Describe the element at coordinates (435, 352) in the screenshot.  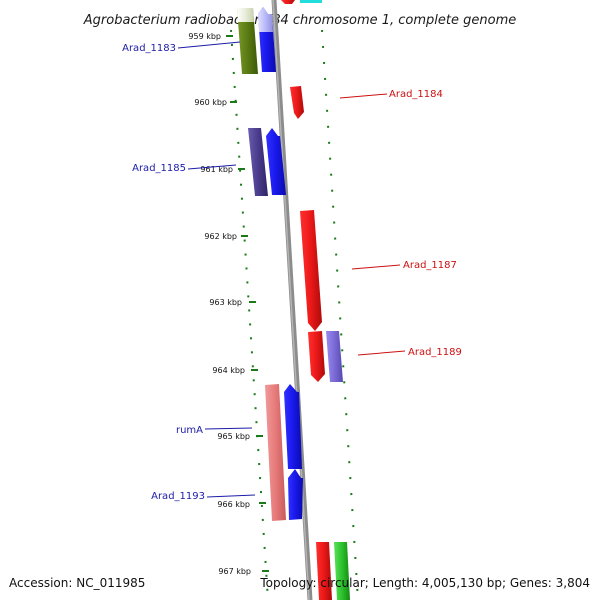
I see `gene-label-arad-1189: Arad_1189` at that location.